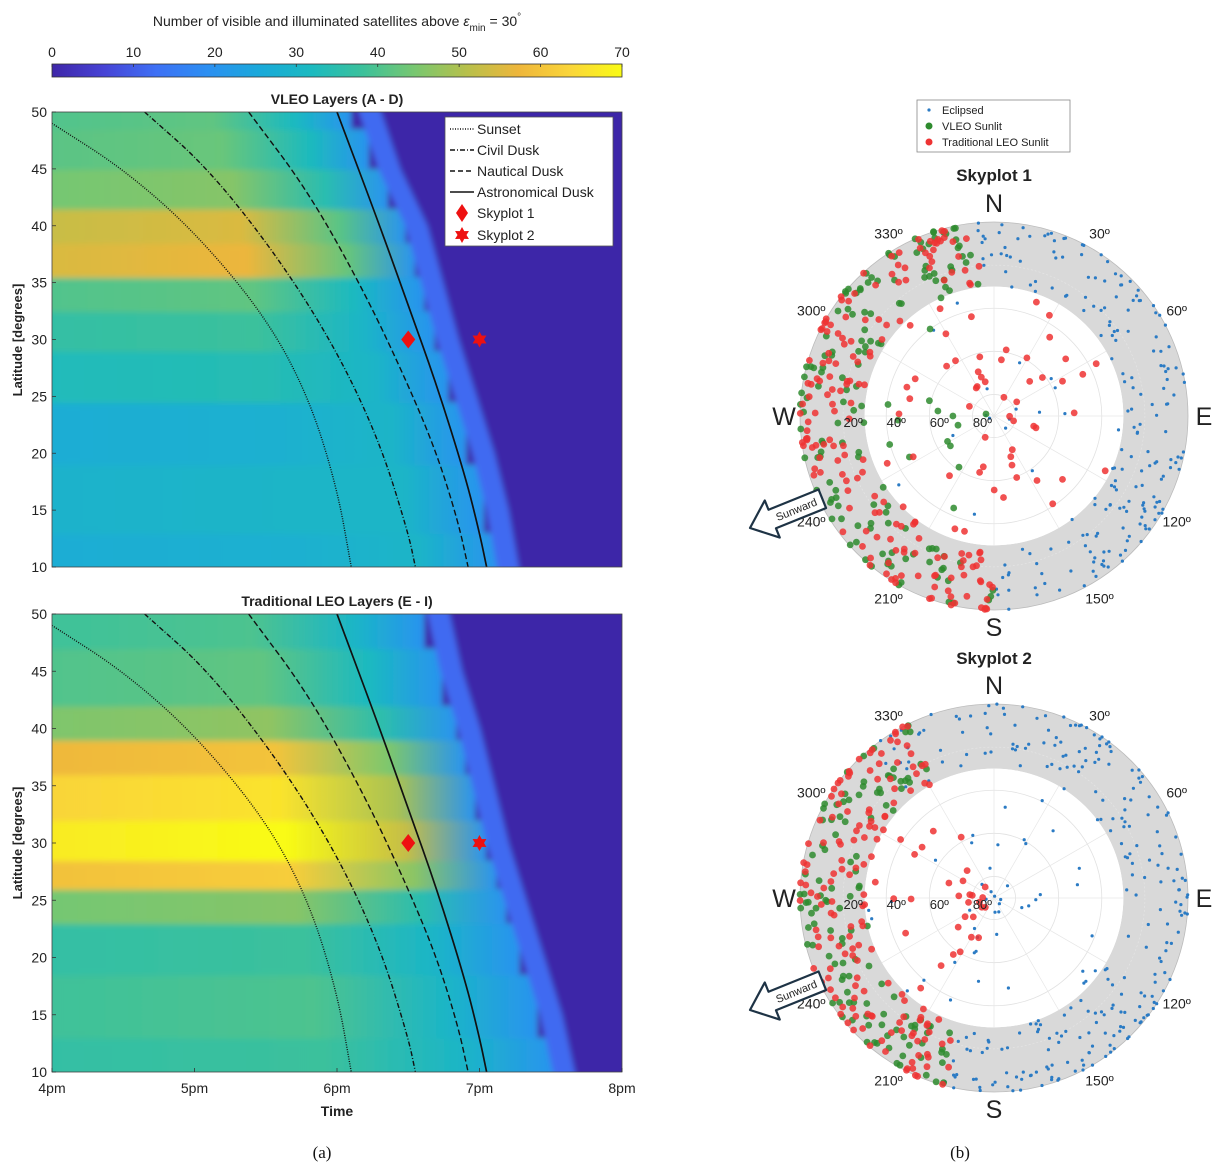 This screenshot has height=1168, width=1217. What do you see at coordinates (17, 340) in the screenshot?
I see `heatmap-vleo-ylabel: Latitude [degrees]` at bounding box center [17, 340].